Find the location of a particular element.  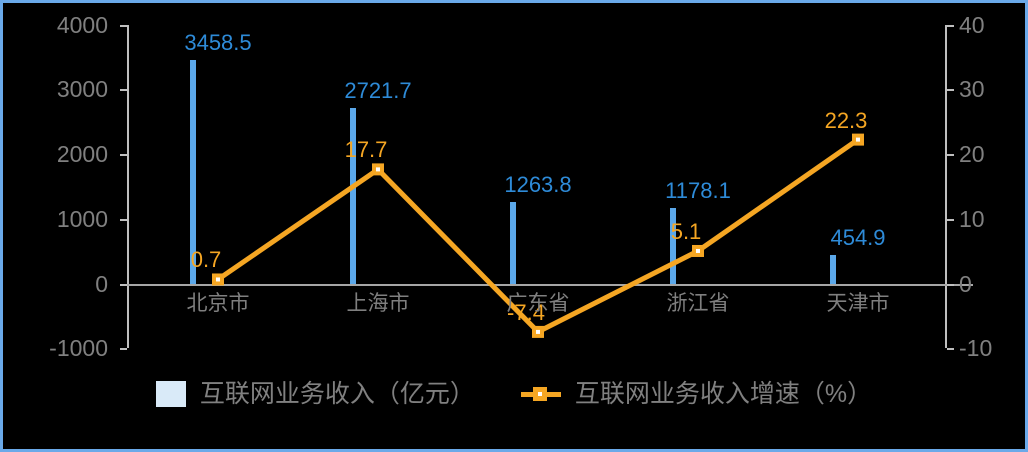

category-label-2: 广东省 is located at coordinates (538, 303).